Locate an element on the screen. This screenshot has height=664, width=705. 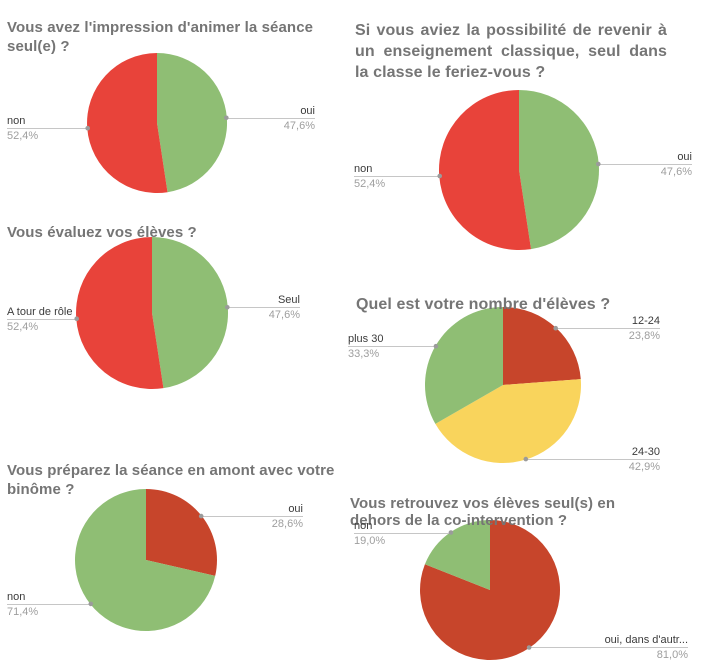
slice-percentage-non: 71,4% is located at coordinates (23, 612).